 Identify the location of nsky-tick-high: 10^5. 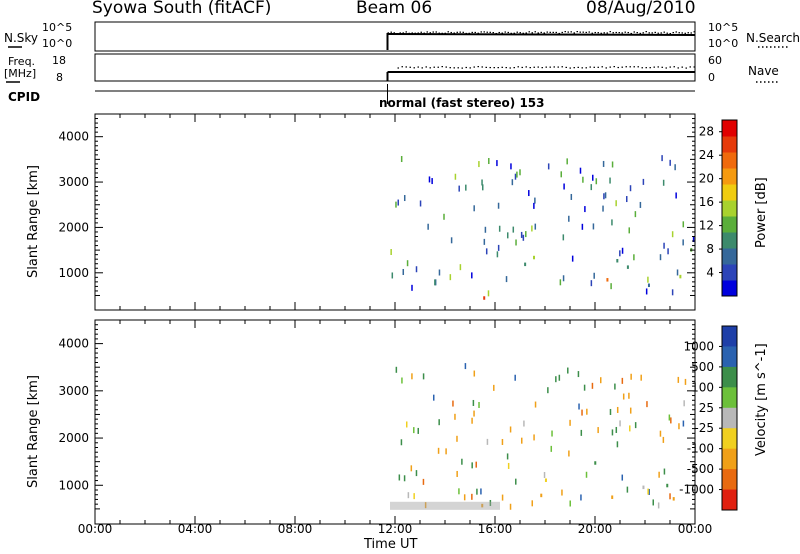
(57, 27).